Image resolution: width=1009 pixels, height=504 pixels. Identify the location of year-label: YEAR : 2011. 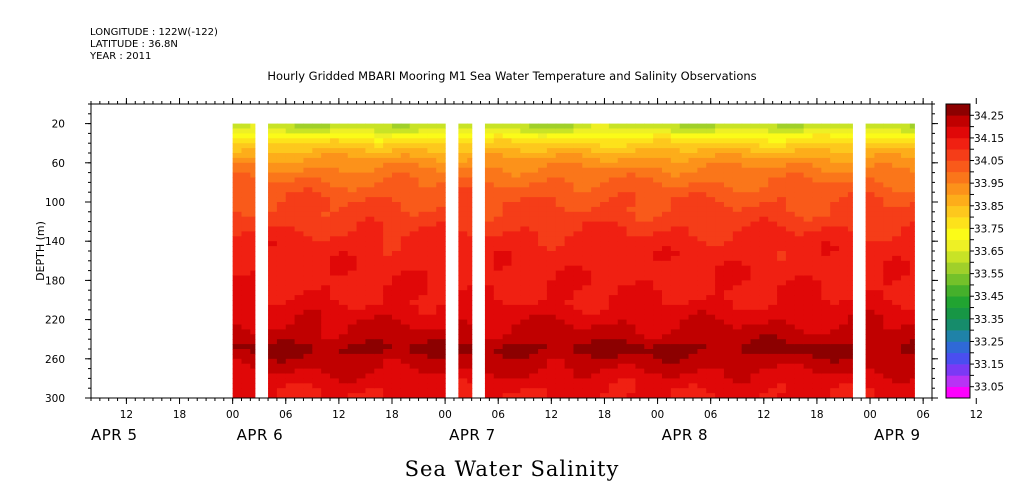
(120, 56).